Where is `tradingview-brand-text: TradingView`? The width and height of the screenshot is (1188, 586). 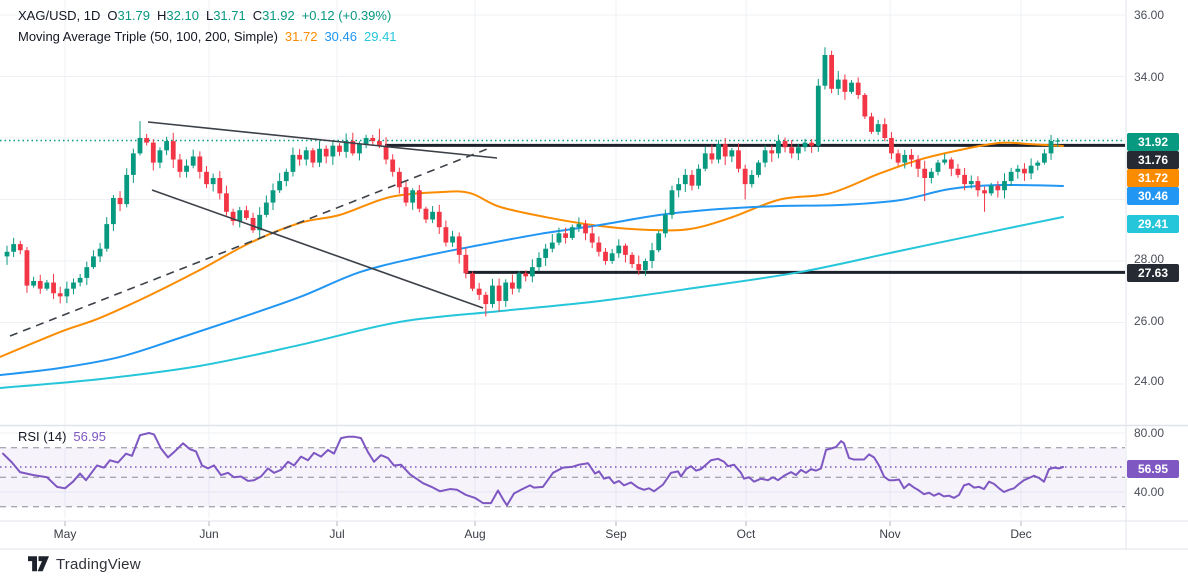
tradingview-brand-text: TradingView is located at coordinates (98, 564).